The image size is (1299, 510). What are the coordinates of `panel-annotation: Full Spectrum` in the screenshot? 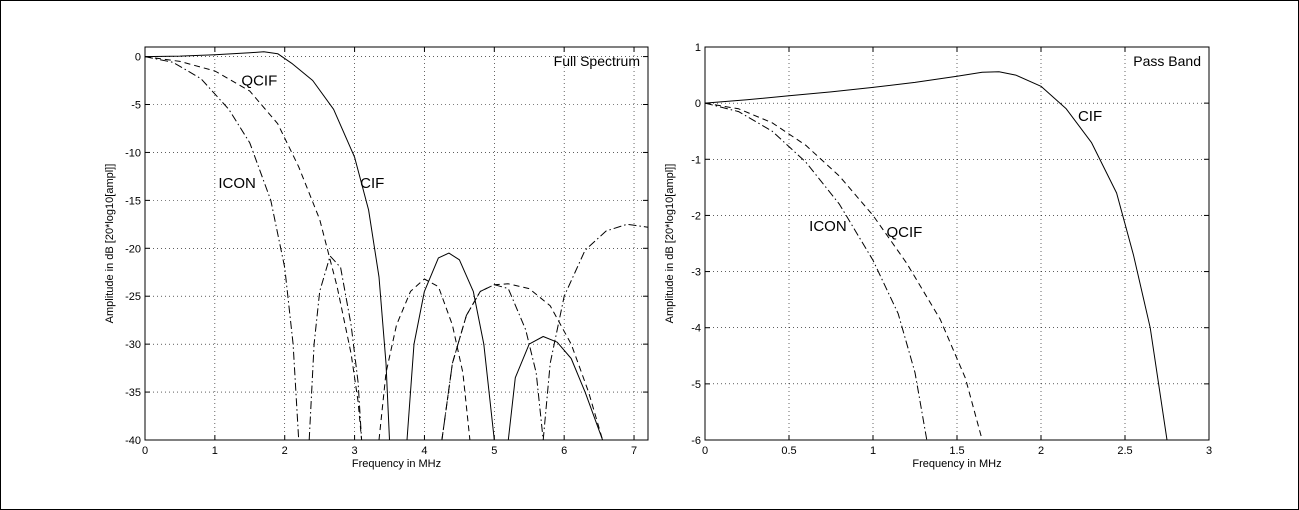 It's located at (597, 61).